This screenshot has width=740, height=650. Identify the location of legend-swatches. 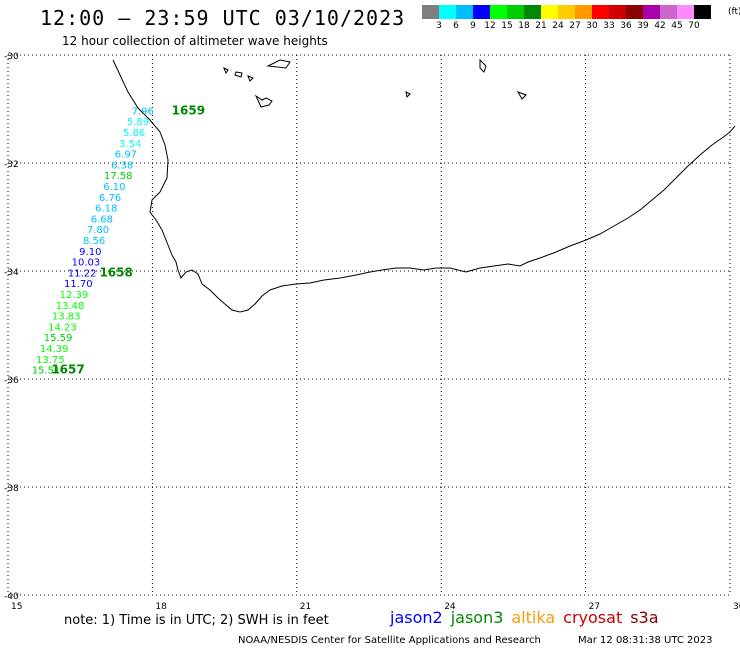
(566, 12).